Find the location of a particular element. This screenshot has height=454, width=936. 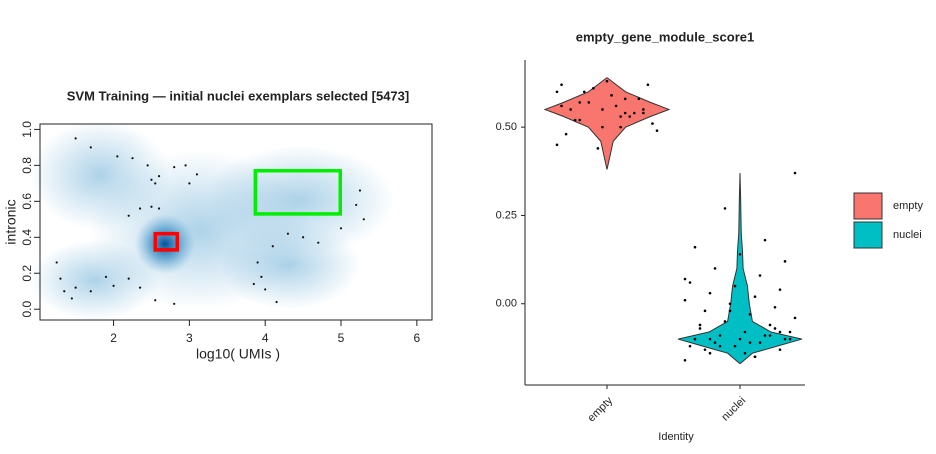

chart-title: empty_gene_module_score1 is located at coordinates (665, 36).